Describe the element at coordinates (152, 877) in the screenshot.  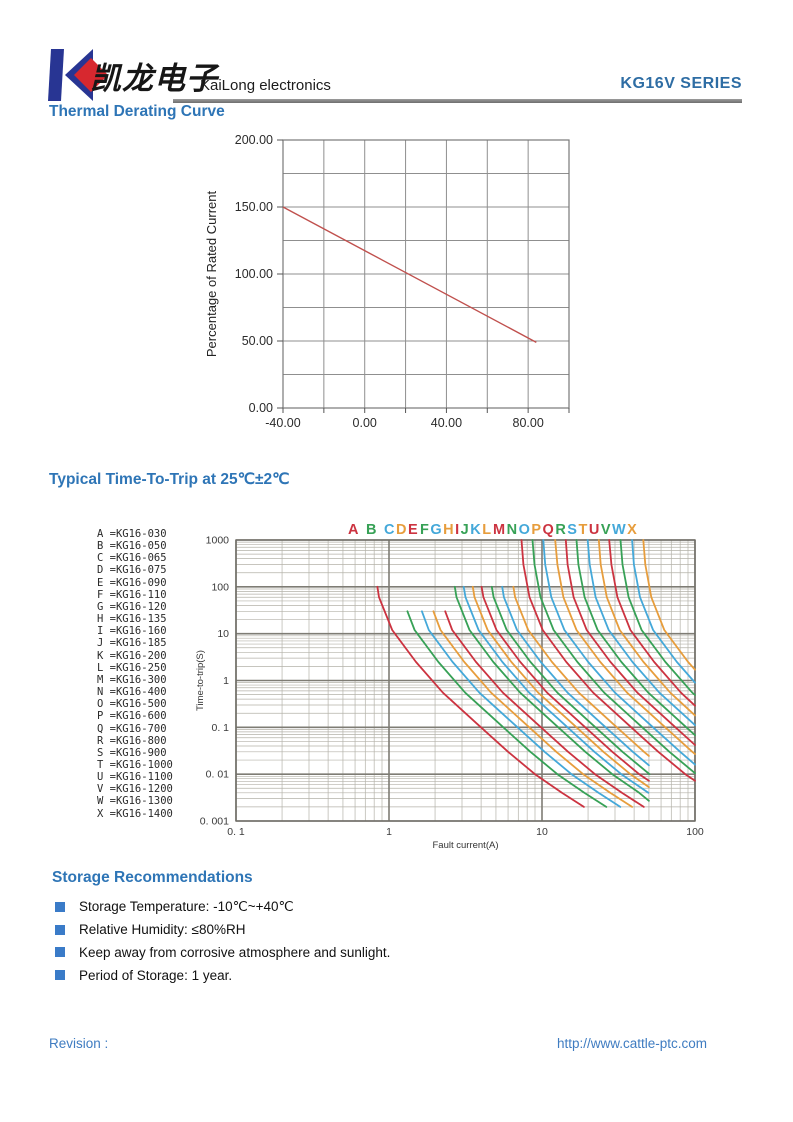
I see `storage-section-title: Storage Recommendations` at that location.